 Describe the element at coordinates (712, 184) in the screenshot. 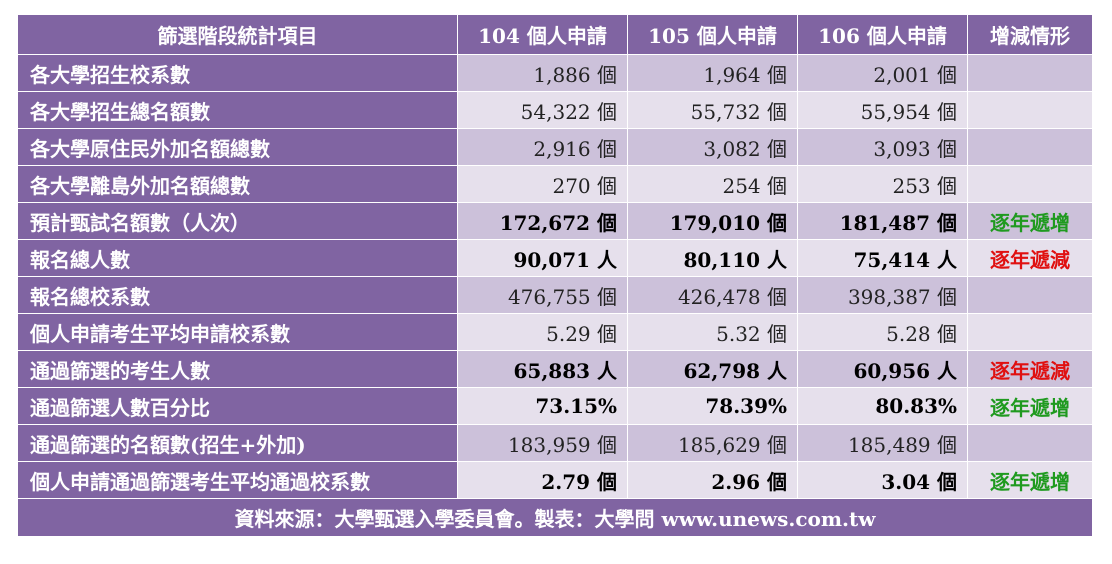

I see `value-105: 254 個` at that location.